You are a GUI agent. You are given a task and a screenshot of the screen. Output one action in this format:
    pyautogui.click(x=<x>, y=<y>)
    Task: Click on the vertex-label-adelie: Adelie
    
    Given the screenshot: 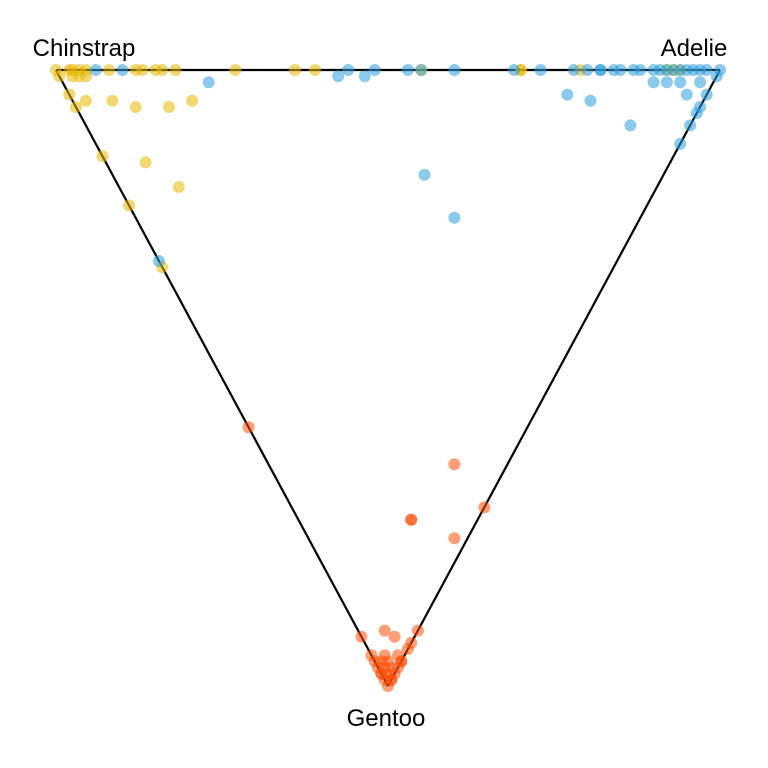 What is the action you would take?
    pyautogui.click(x=694, y=48)
    